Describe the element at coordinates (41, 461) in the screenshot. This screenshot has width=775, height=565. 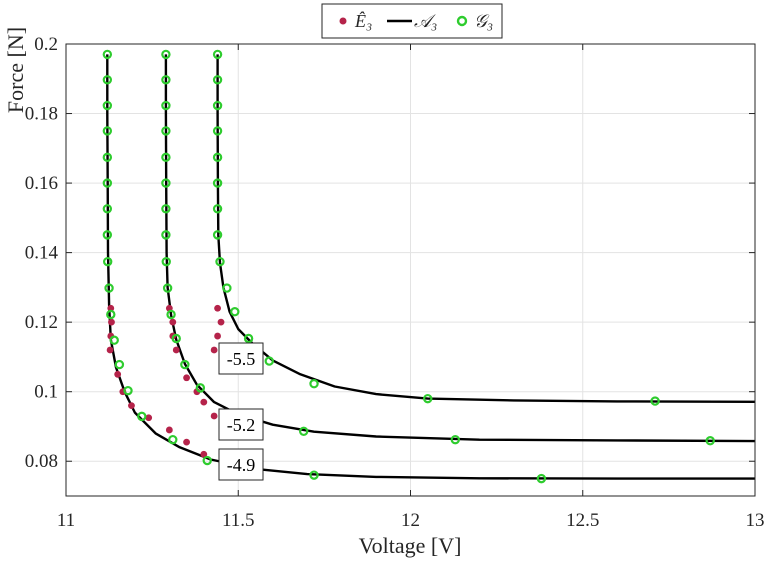
I see `y-tick-label: 0.08` at that location.